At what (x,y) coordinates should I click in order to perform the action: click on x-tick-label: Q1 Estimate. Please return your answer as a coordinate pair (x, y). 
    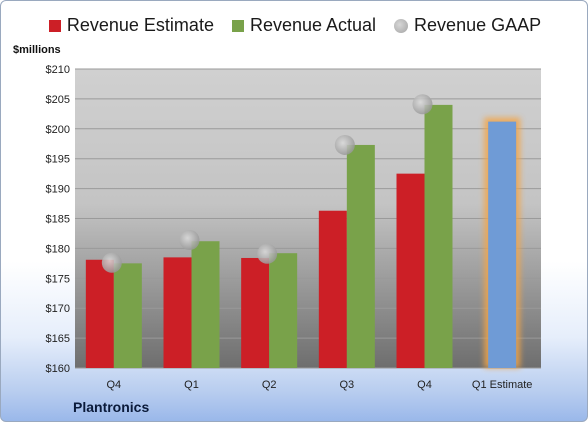
    Looking at the image, I should click on (502, 385).